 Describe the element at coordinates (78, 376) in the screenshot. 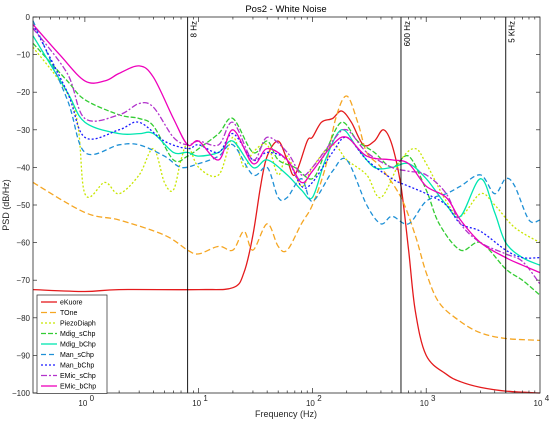

I see `legend-entry: EMic_sChp` at that location.